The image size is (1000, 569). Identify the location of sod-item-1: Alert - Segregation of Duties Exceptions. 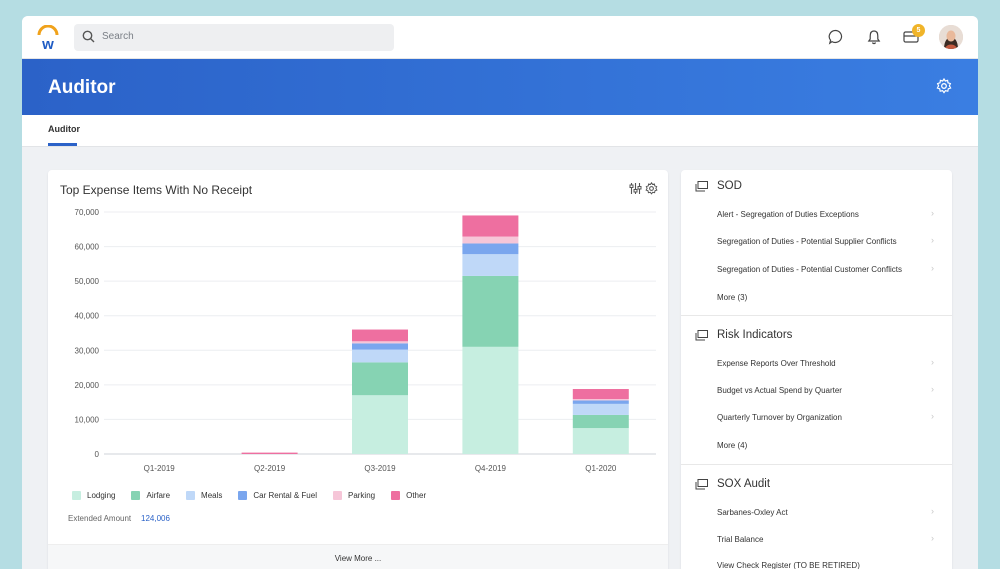
(788, 214).